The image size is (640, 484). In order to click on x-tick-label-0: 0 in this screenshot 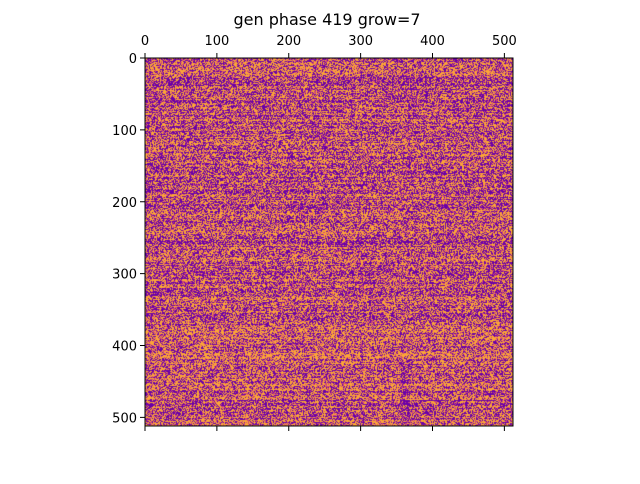, I will do `click(145, 41)`.